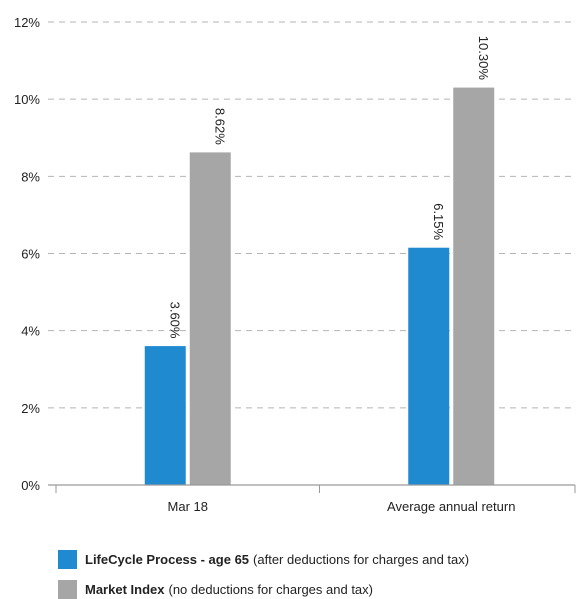  Describe the element at coordinates (219, 126) in the screenshot. I see `data-label: 8.62%` at that location.